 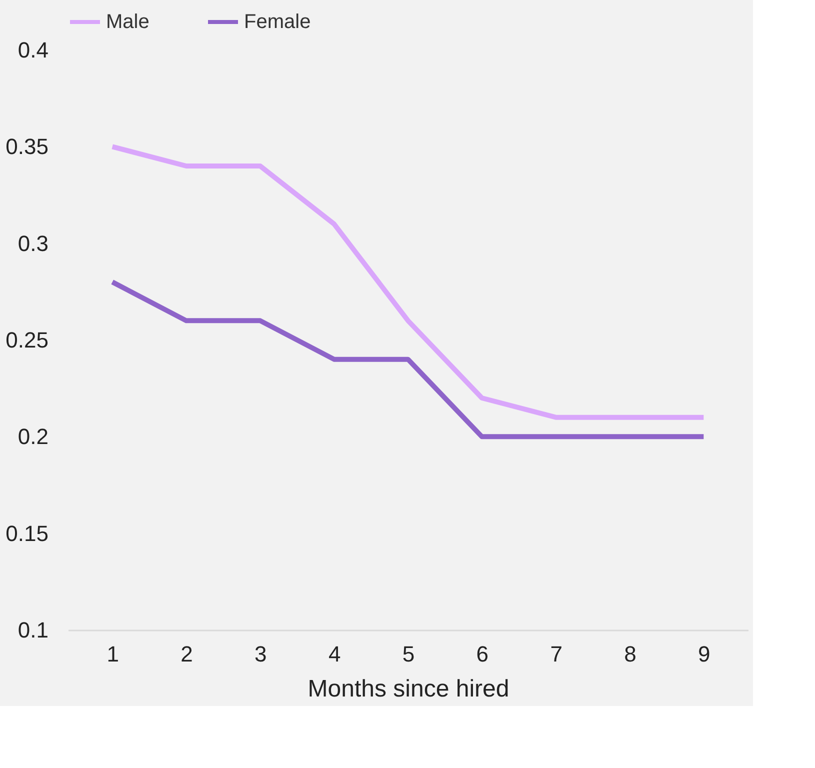 What do you see at coordinates (33, 50) in the screenshot?
I see `y-tick-label: 0.4` at bounding box center [33, 50].